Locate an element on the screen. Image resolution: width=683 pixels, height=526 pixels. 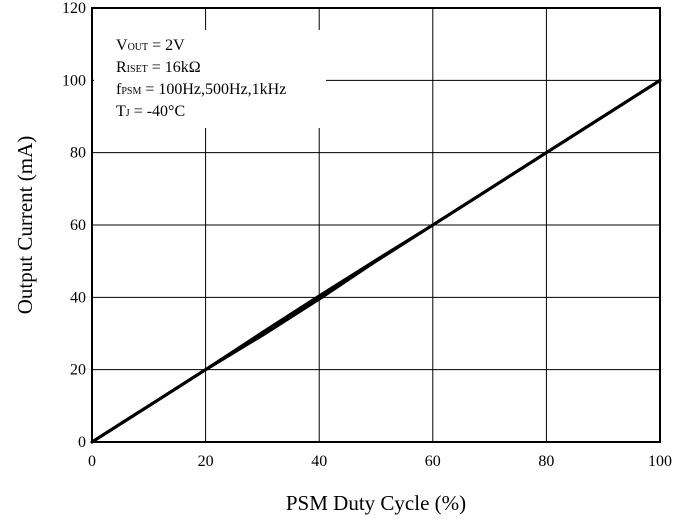
condition-line: TJ = -40°C is located at coordinates (150, 111).